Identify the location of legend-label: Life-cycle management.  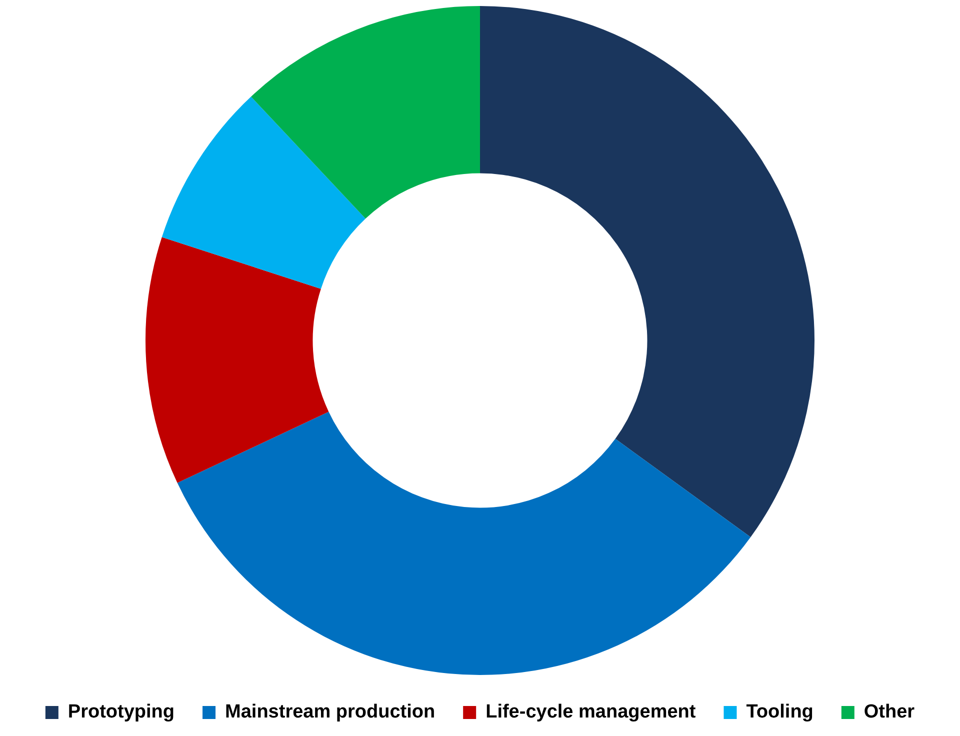
(591, 712).